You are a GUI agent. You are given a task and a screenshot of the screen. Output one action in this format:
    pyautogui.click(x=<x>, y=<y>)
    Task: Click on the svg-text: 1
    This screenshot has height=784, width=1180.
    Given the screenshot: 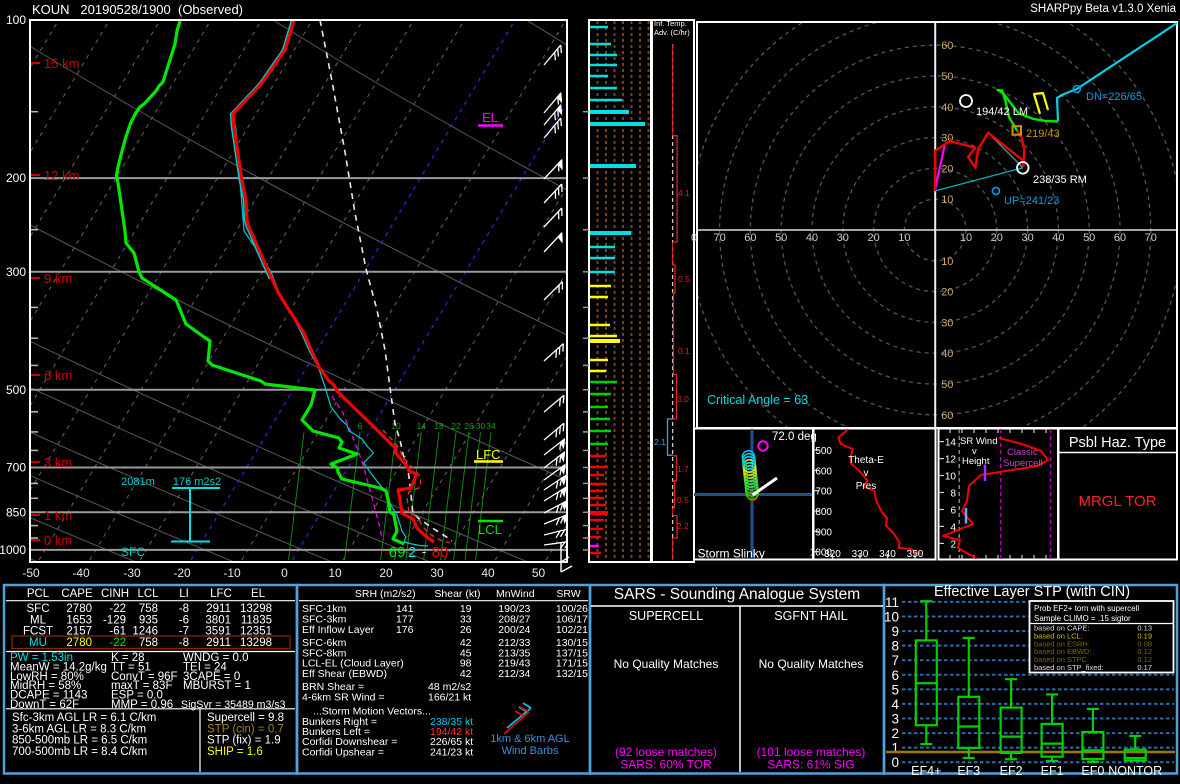 What is the action you would take?
    pyautogui.click(x=895, y=748)
    